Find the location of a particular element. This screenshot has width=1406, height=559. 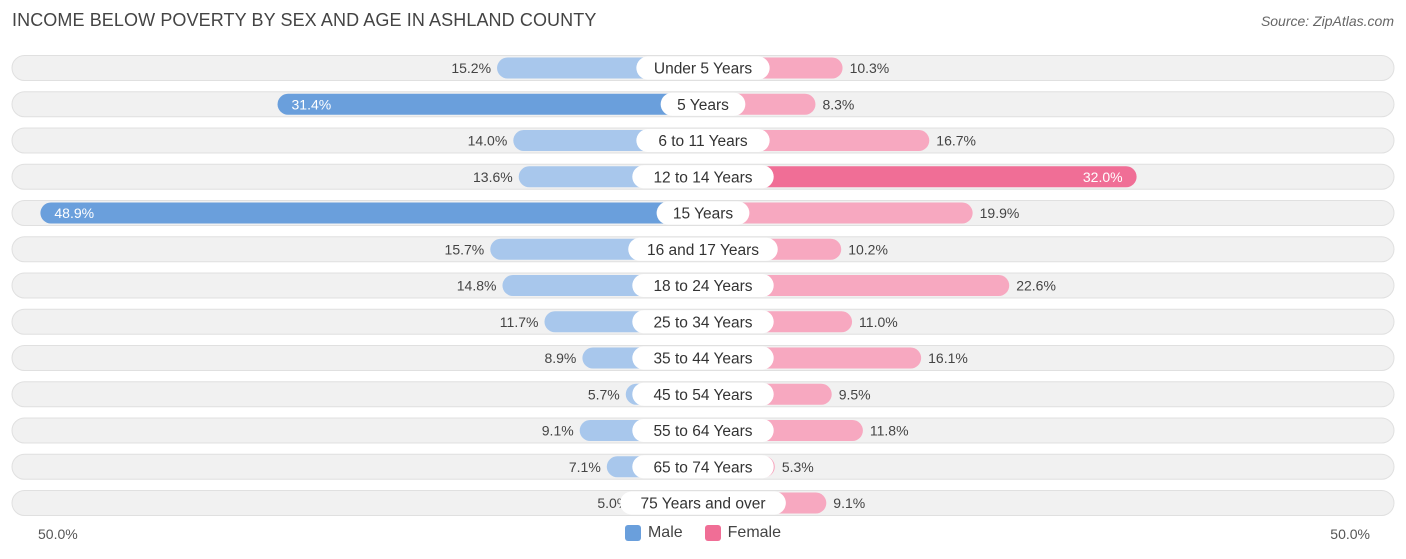

legend-item-male: Male is located at coordinates (653, 533).